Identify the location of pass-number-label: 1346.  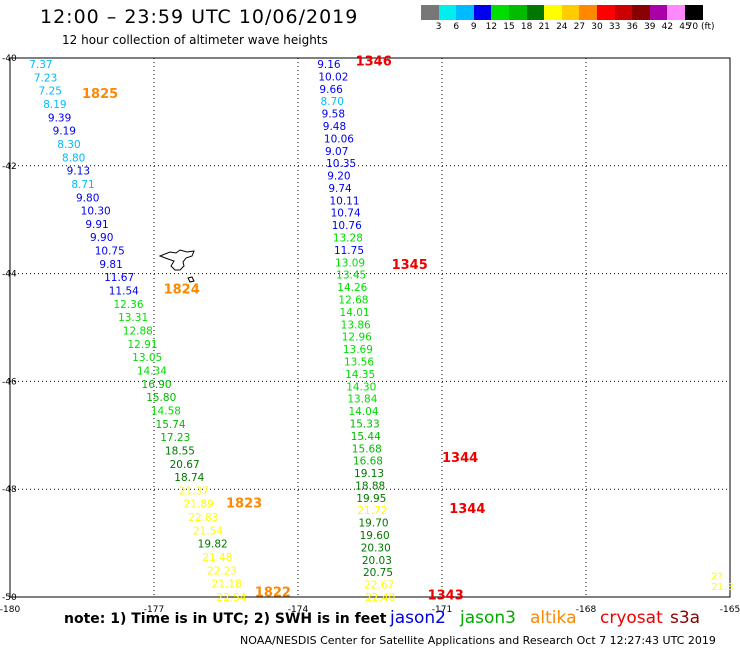
(374, 62).